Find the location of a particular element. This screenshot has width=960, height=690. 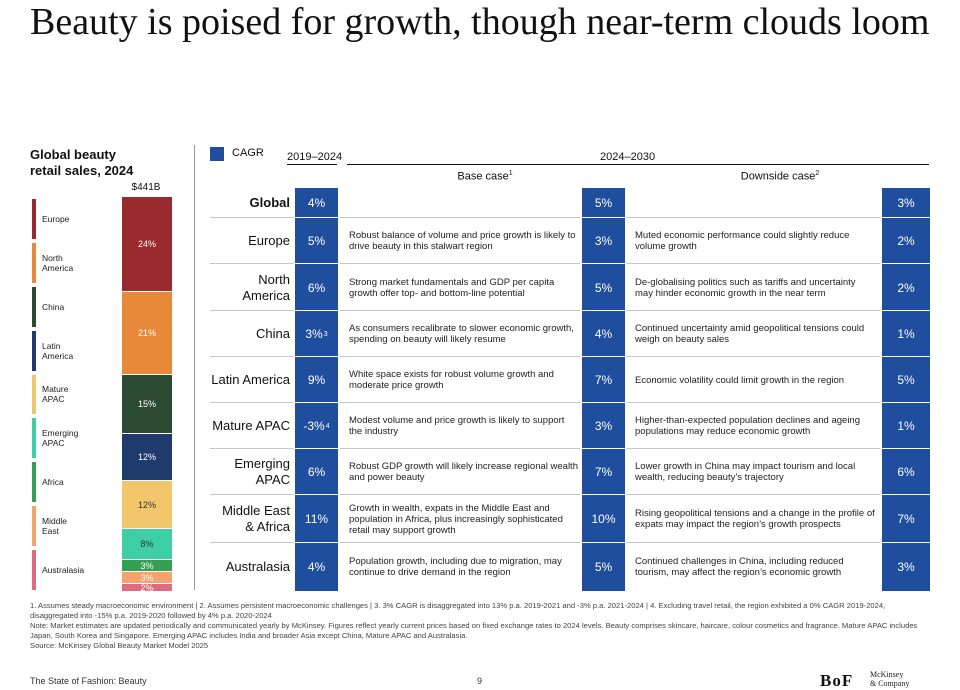

footnote-marker: 3 is located at coordinates (325, 334).